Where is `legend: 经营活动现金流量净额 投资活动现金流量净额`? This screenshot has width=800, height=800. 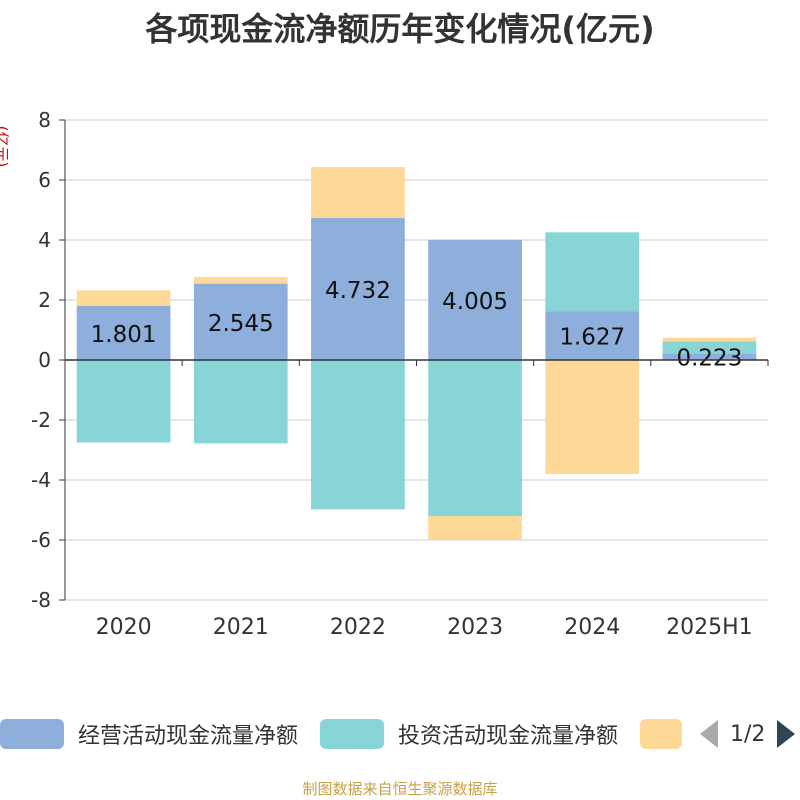 legend: 经营活动现金流量净额 投资活动现金流量净额 is located at coordinates (400, 736).